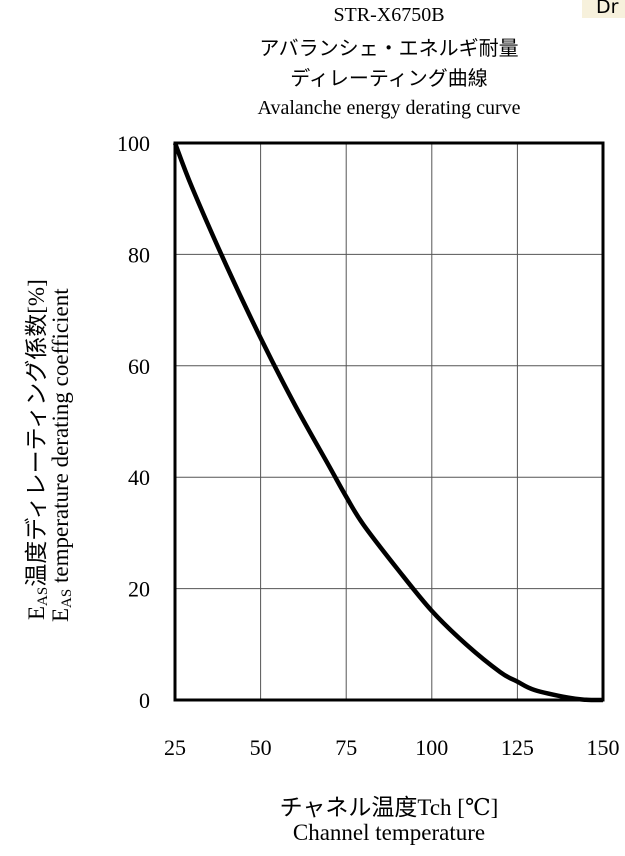  I want to click on x-tick-label: 100, so click(431, 747).